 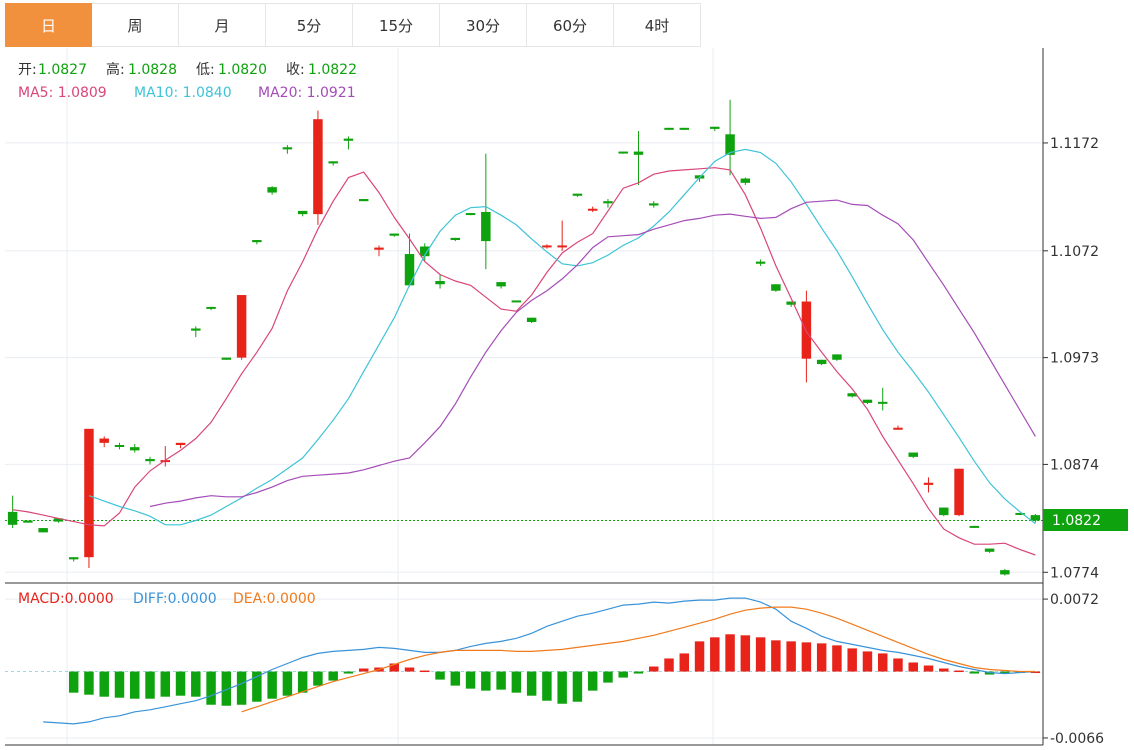 I want to click on ma20-legend: MA20: 1.0921, so click(x=307, y=93).